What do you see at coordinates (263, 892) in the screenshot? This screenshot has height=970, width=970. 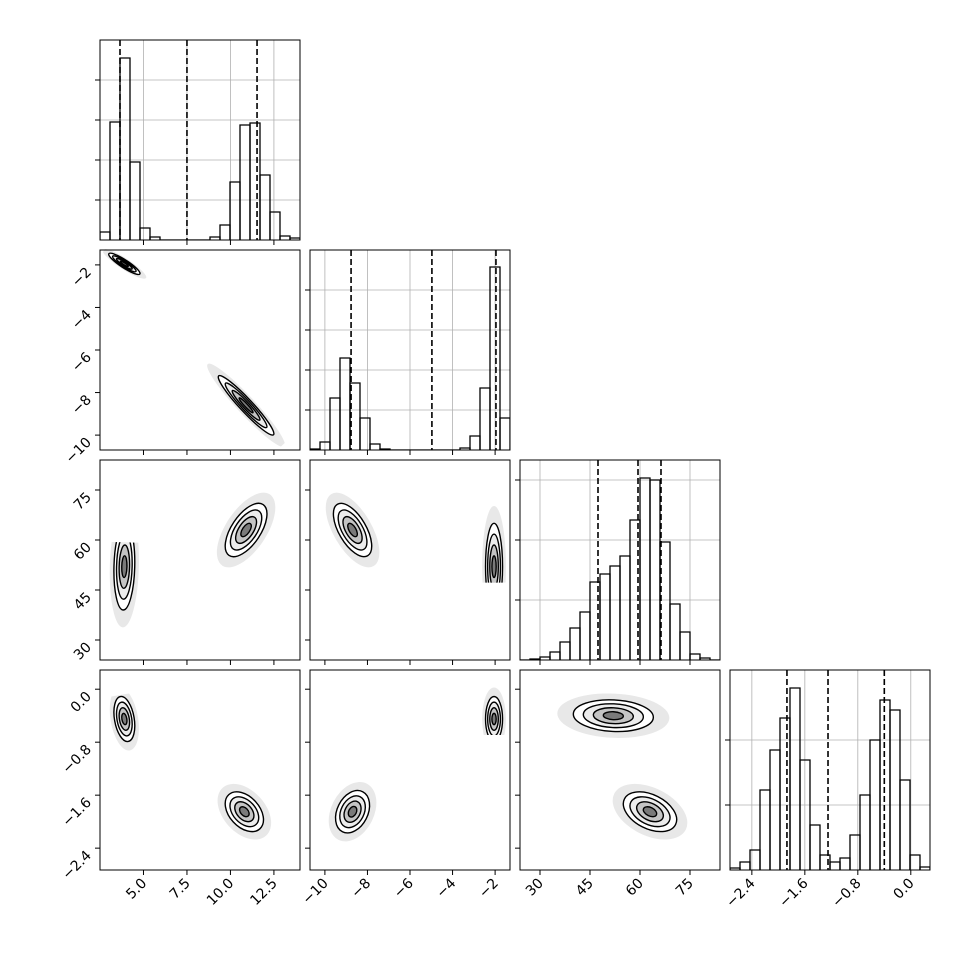 I see `x-tick-label: 12.5` at bounding box center [263, 892].